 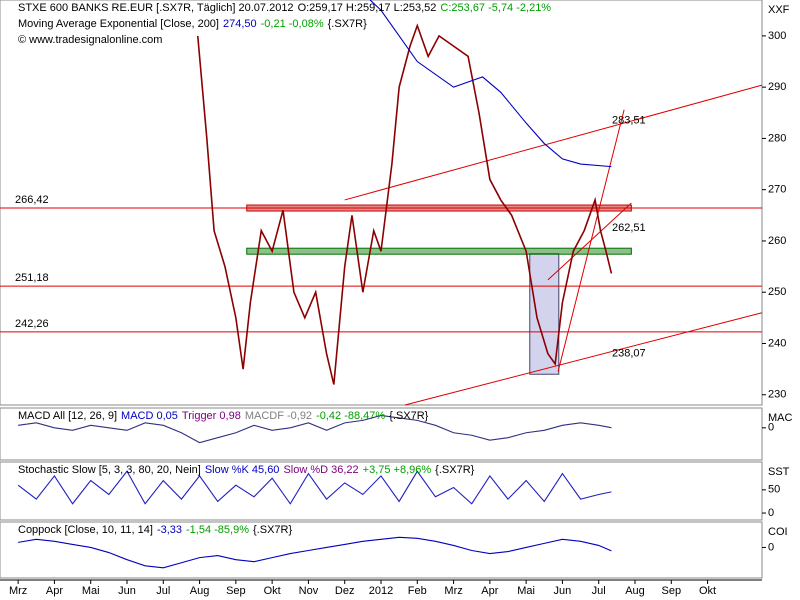 I want to click on trend-line-label: 238,07, so click(x=629, y=353).